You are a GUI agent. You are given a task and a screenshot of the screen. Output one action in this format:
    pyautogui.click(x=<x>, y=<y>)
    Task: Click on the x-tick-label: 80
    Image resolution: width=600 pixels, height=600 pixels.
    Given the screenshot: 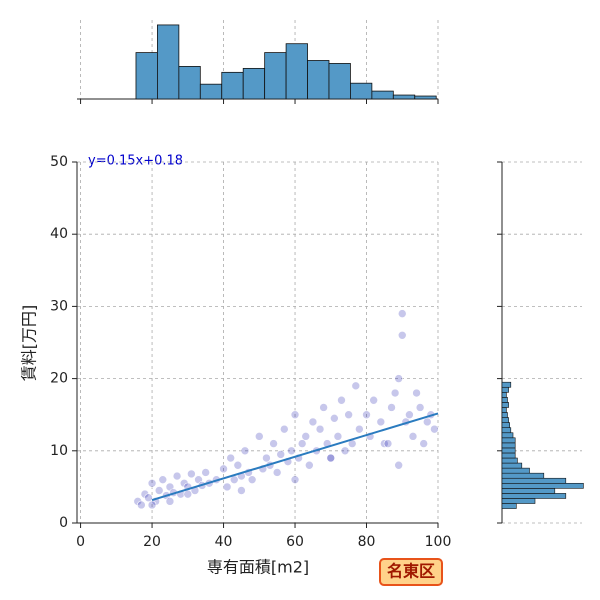 What is the action you would take?
    pyautogui.click(x=367, y=542)
    